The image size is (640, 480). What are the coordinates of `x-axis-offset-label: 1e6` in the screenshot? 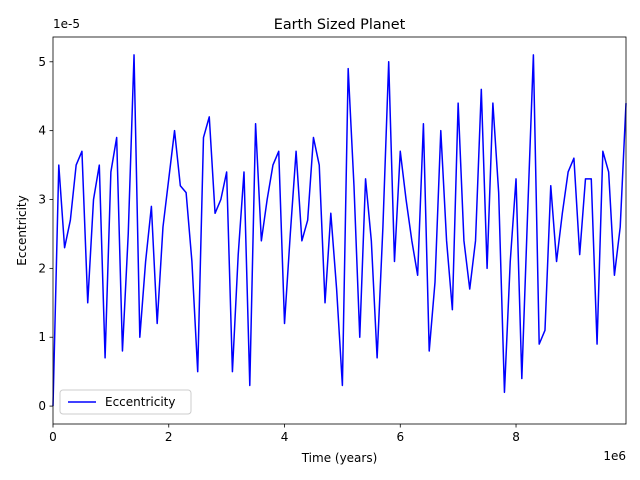 It's located at (614, 456).